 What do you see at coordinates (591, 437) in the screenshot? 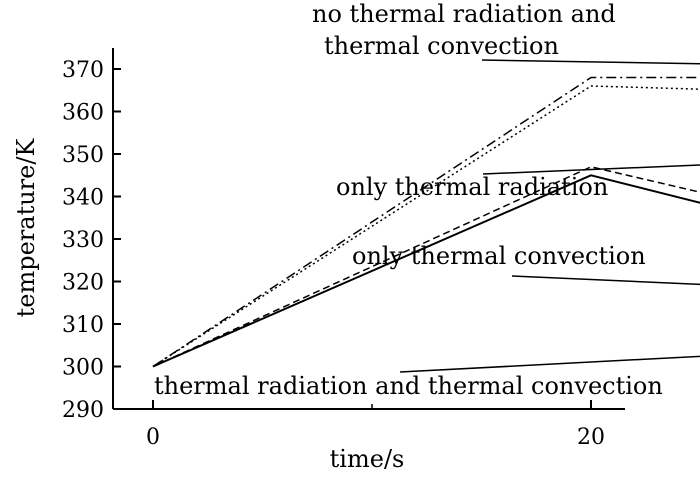
I see `x-tick-label: 20` at bounding box center [591, 437].